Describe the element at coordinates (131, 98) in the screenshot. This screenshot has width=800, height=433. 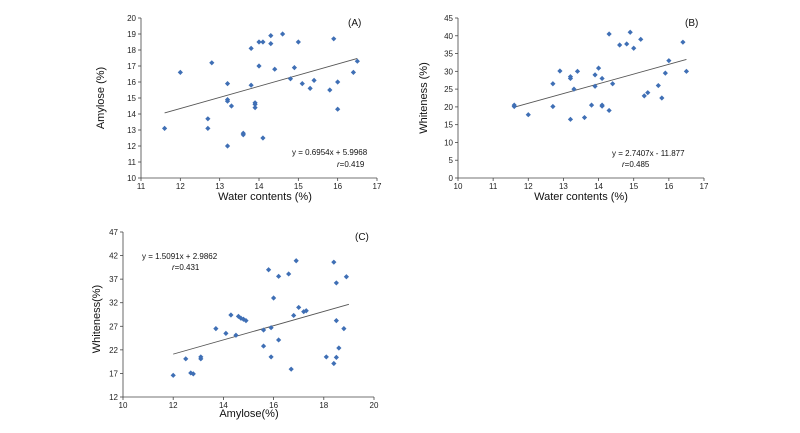
I see `panel-a-y-tick-label: 15` at that location.